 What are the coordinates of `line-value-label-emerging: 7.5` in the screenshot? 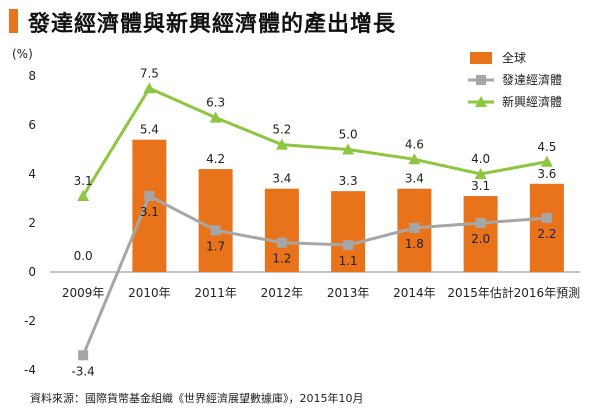 It's located at (149, 73).